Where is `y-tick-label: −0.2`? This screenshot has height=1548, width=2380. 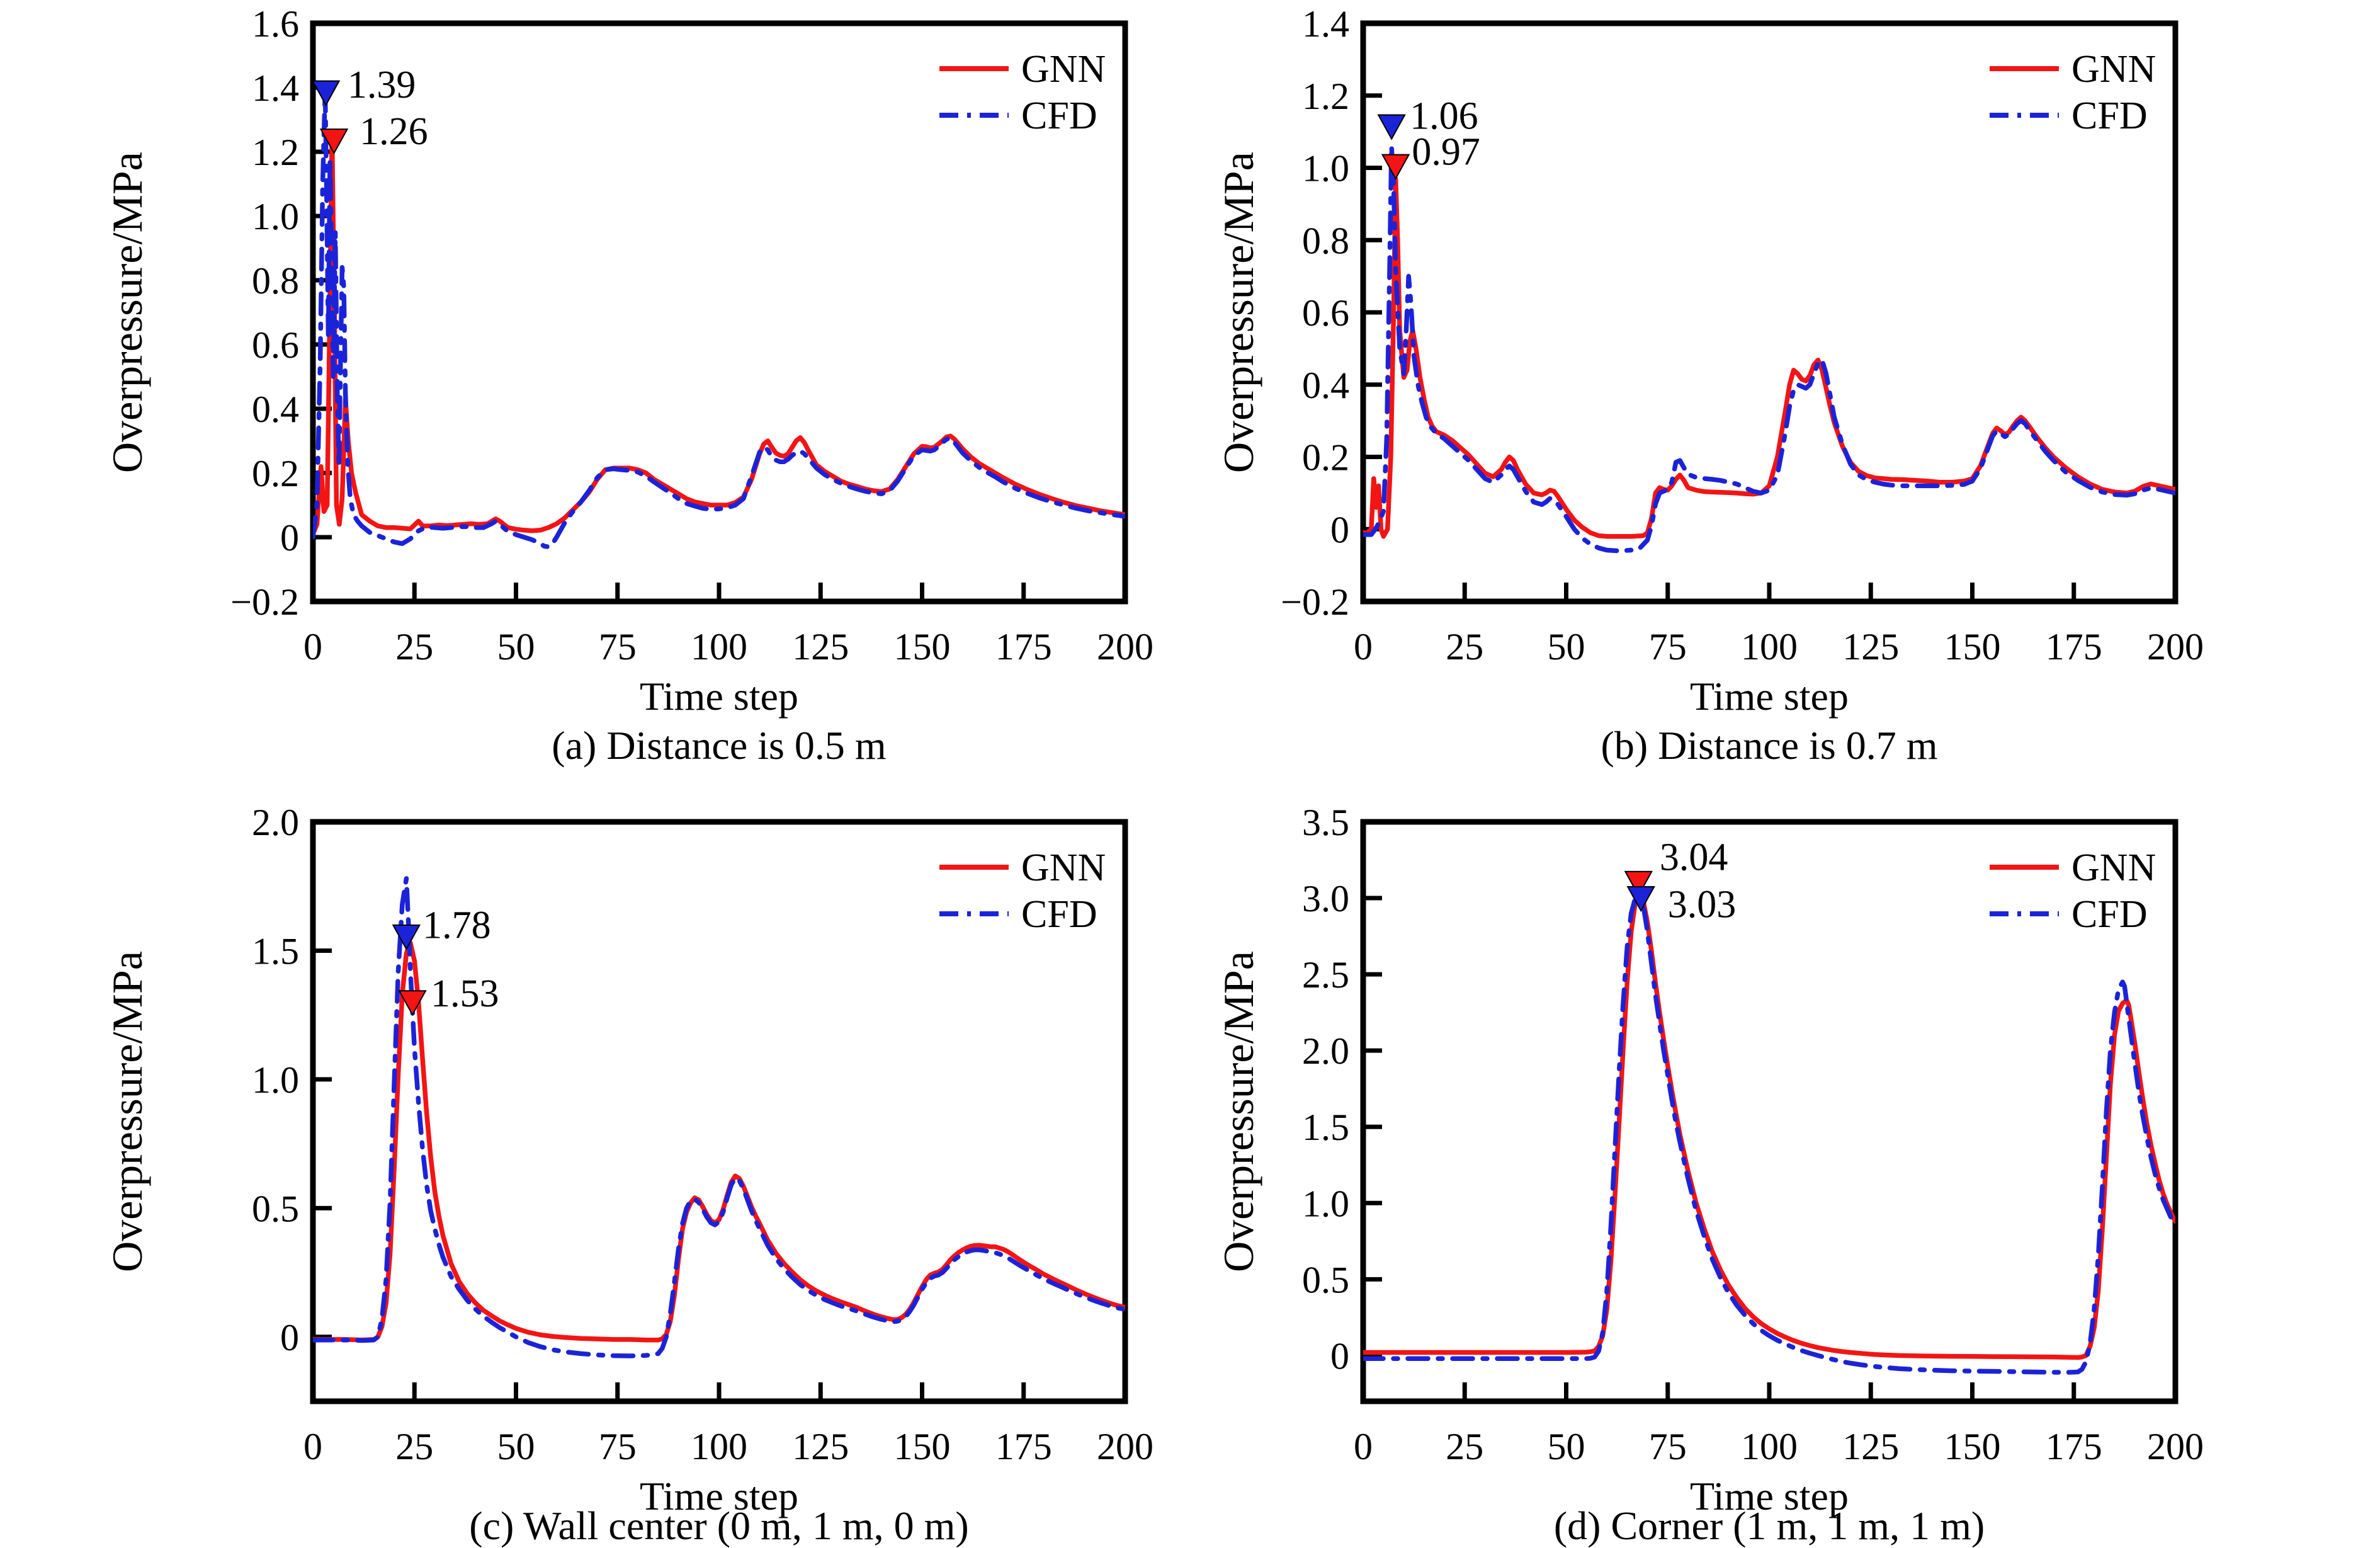
y-tick-label: −0.2 is located at coordinates (264, 602).